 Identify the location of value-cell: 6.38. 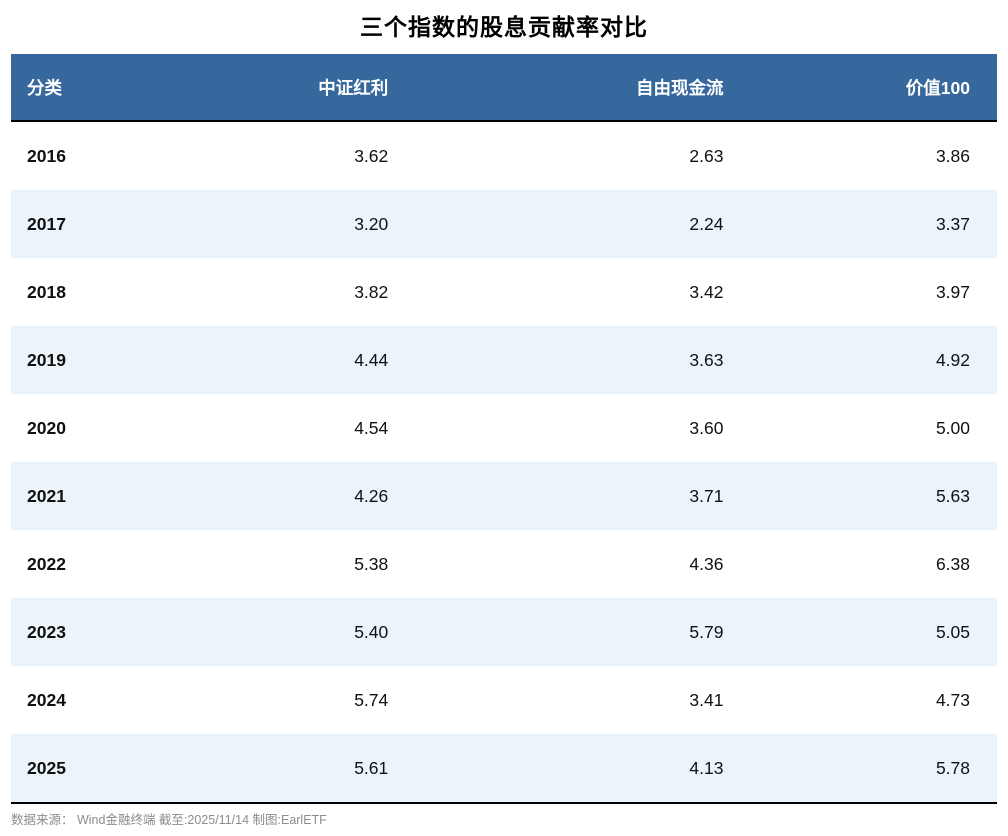
(952, 563).